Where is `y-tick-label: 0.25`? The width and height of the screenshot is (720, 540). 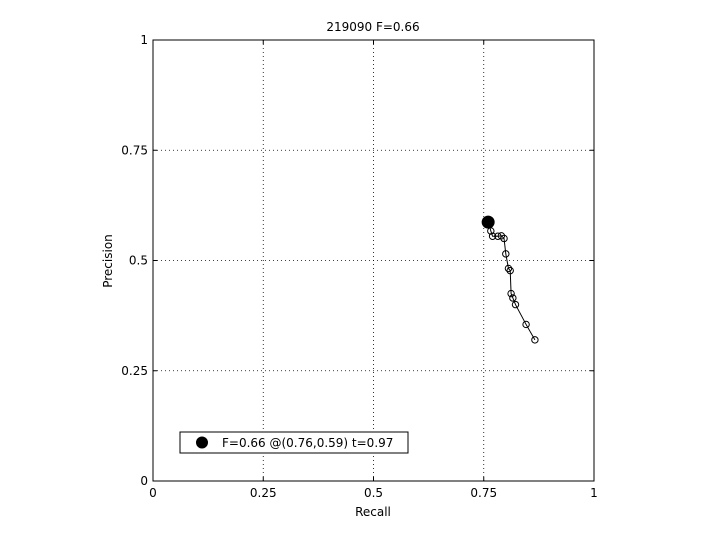 y-tick-label: 0.25 is located at coordinates (134, 371).